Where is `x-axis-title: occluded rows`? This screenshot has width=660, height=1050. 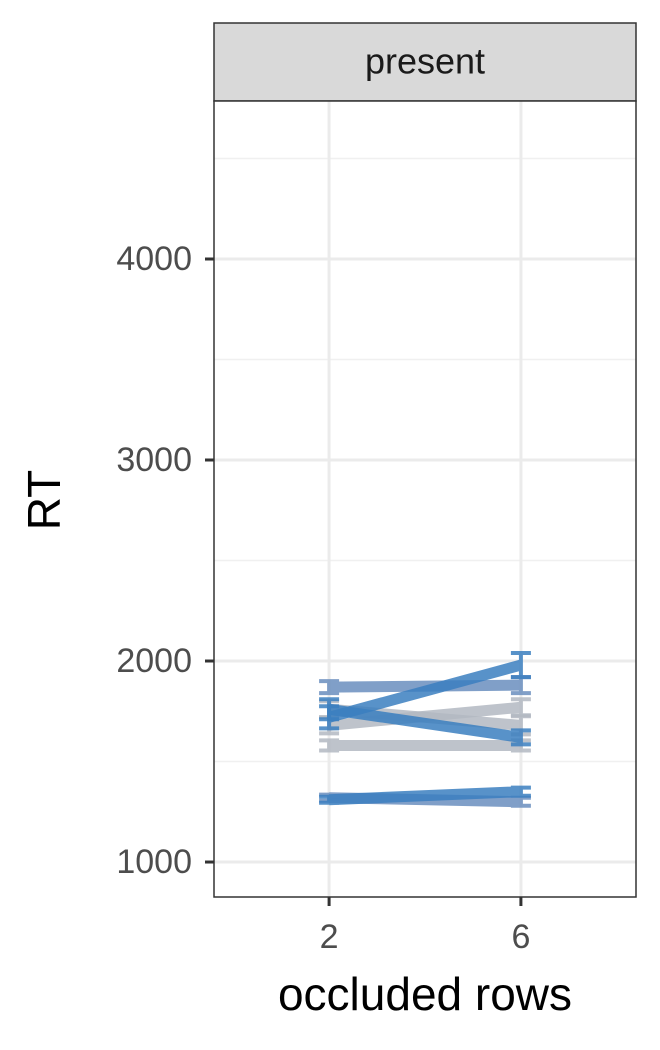
x-axis-title: occluded rows is located at coordinates (425, 994).